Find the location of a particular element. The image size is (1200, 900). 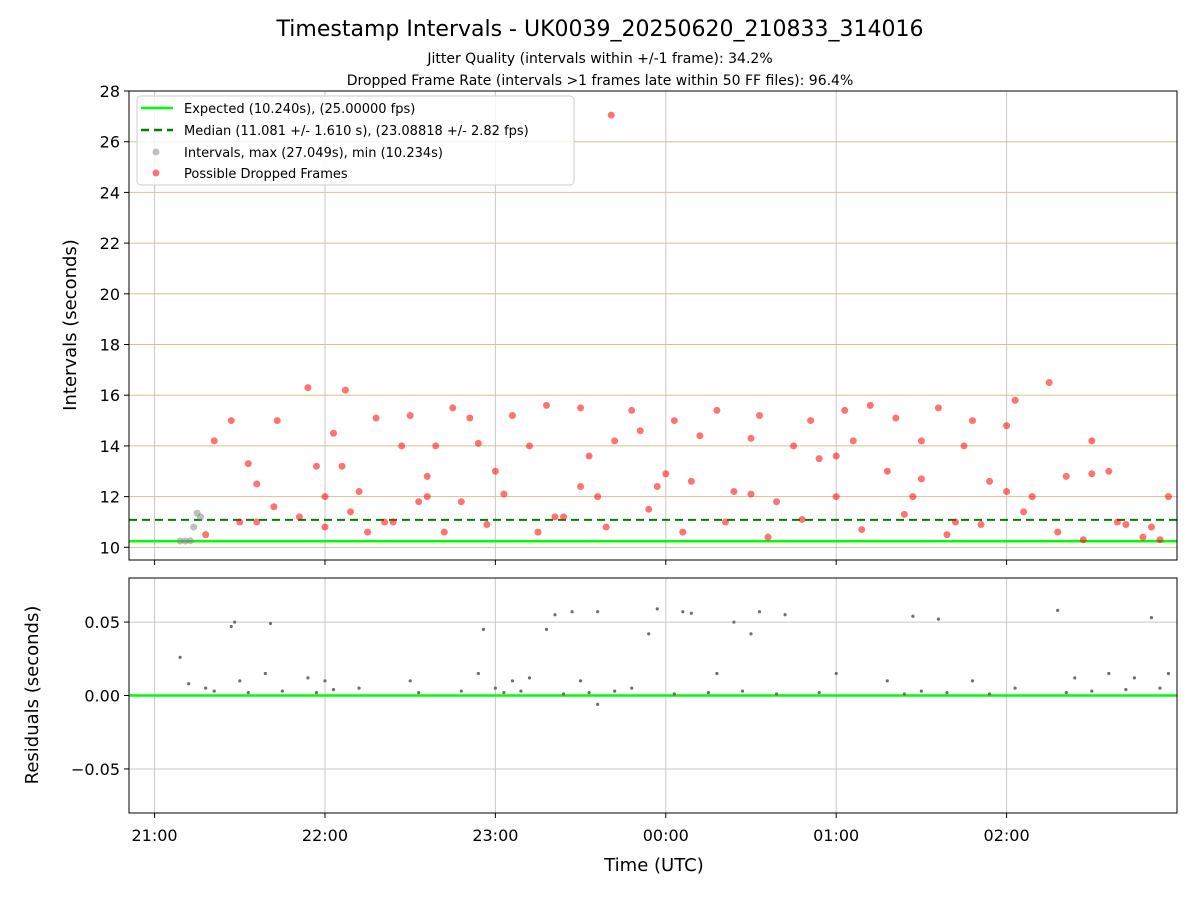

x-tick-label-2: 23:00 is located at coordinates (495, 835).